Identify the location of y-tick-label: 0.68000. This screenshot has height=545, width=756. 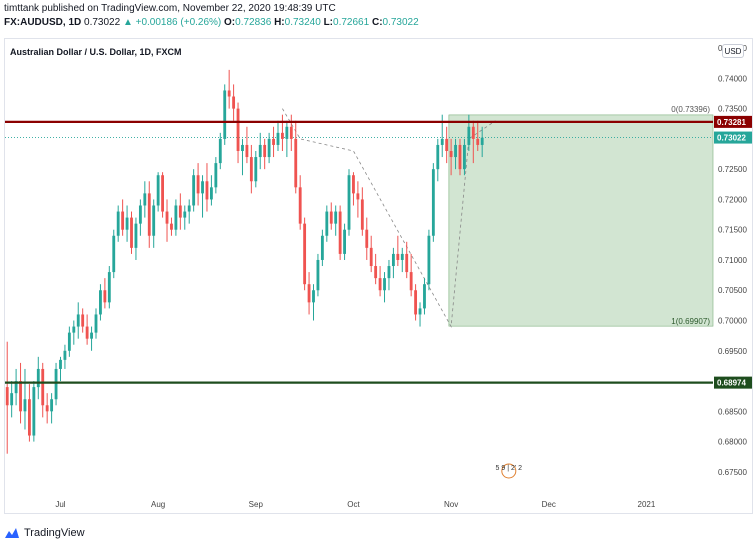
(732, 442).